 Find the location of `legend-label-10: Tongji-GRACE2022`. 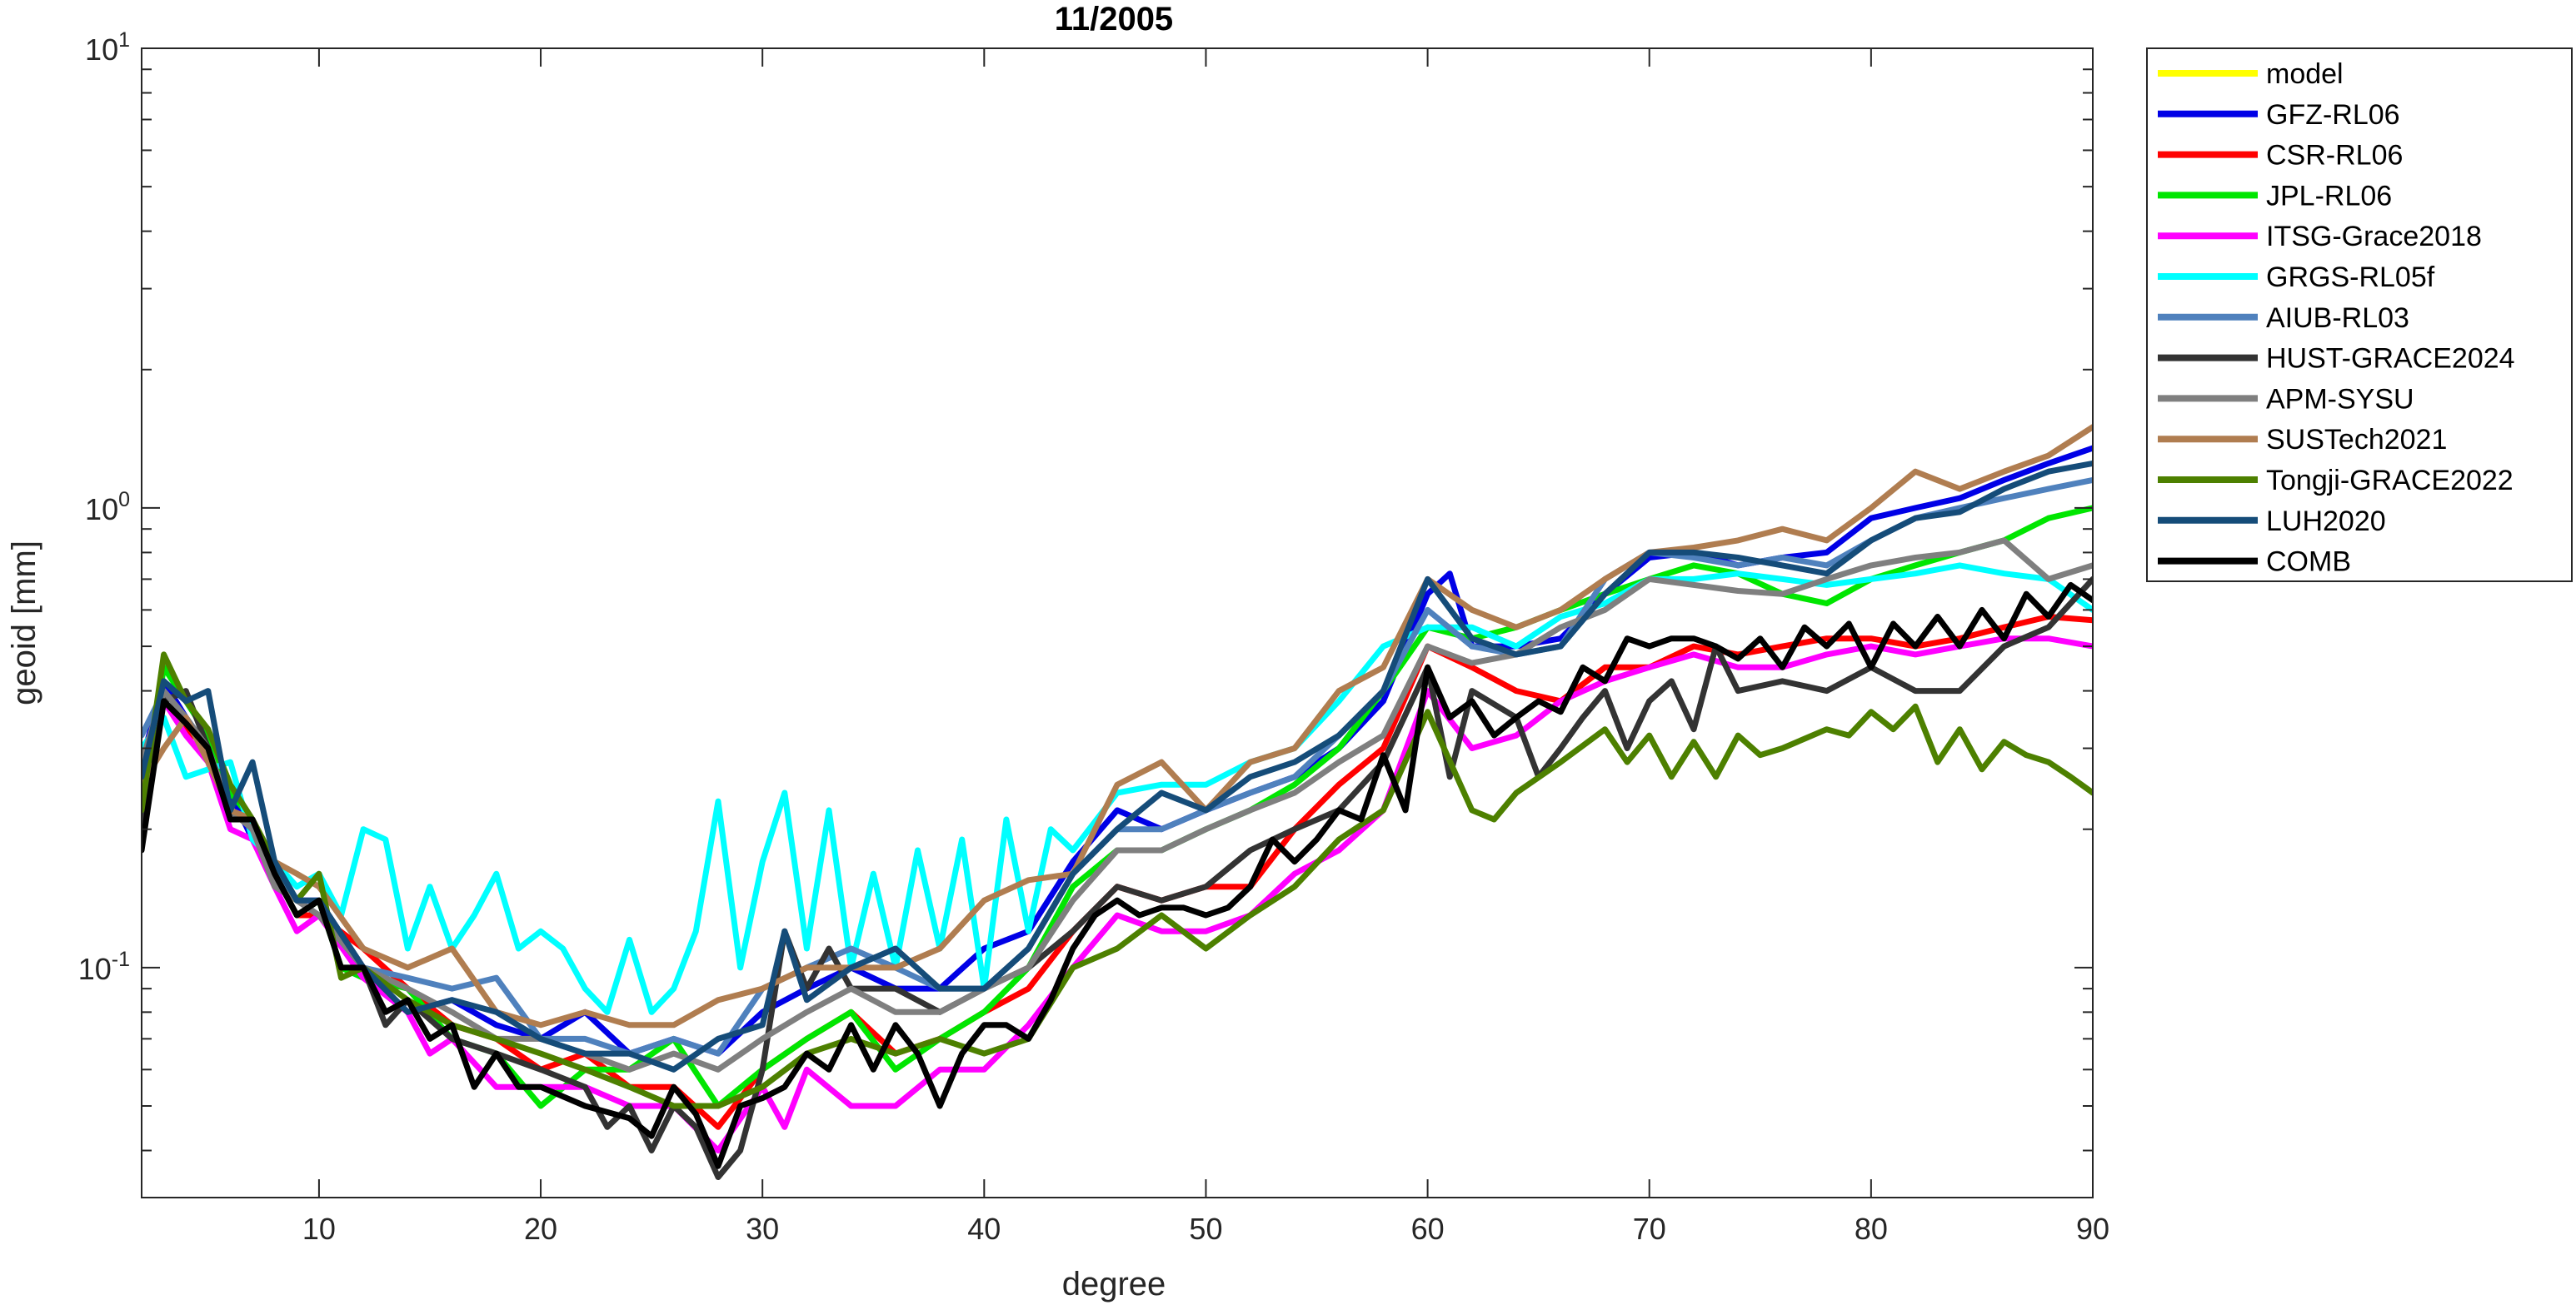

legend-label-10: Tongji-GRACE2022 is located at coordinates (2390, 480).